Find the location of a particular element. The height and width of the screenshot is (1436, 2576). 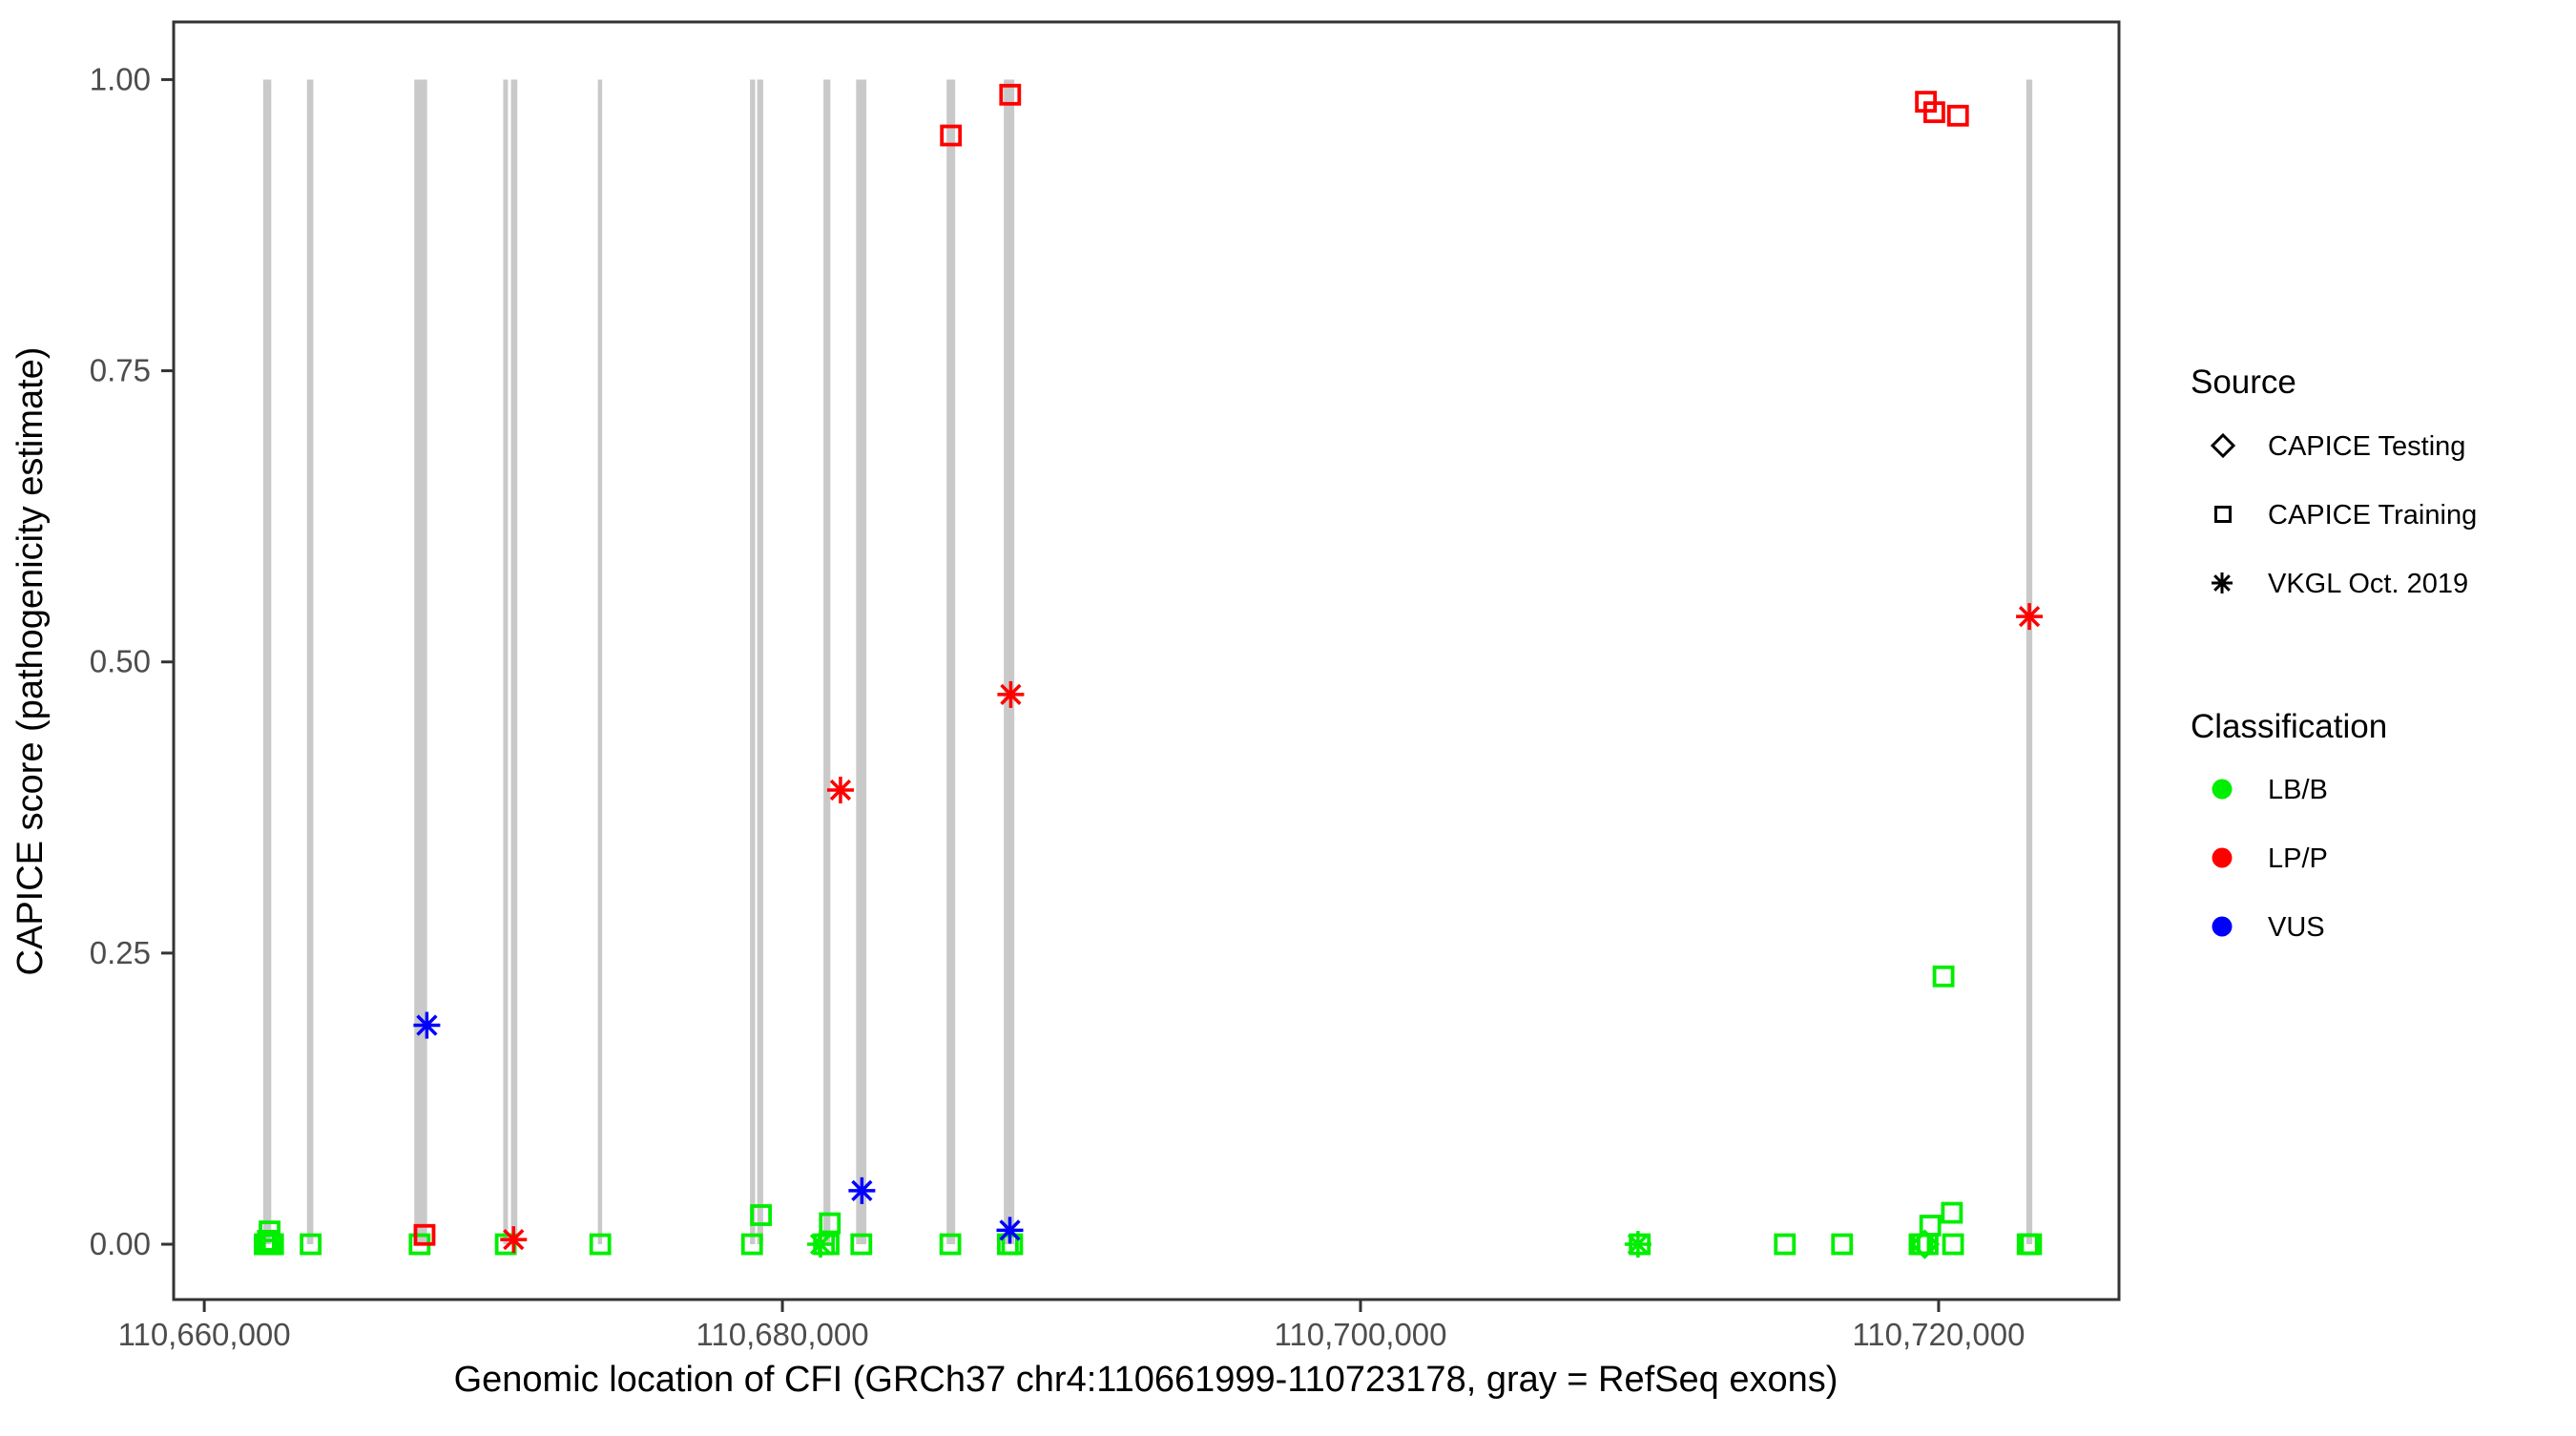

lpp-dot-icon is located at coordinates (2222, 857).